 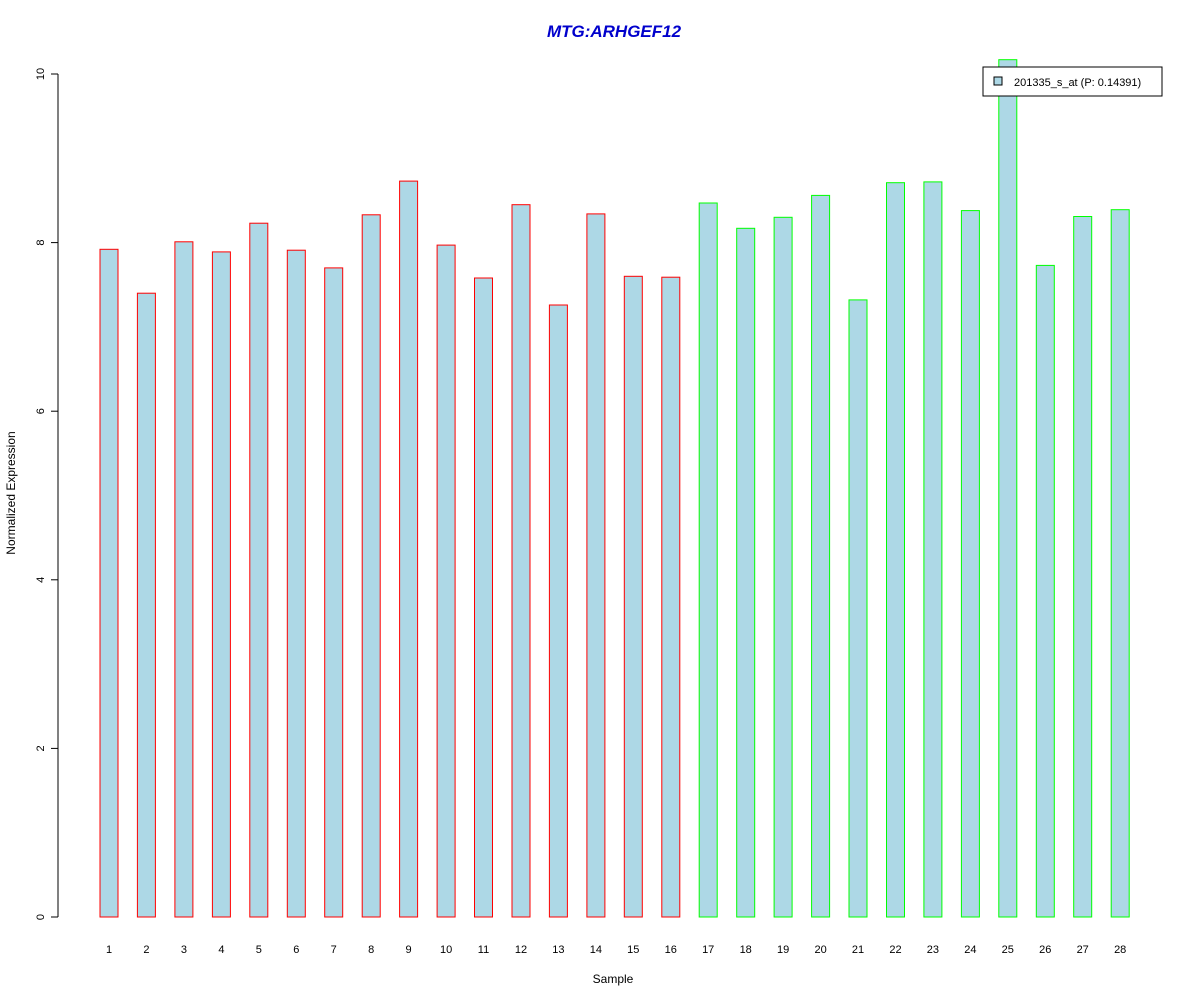 What do you see at coordinates (1083, 950) in the screenshot?
I see `x-tick-label: 27` at bounding box center [1083, 950].